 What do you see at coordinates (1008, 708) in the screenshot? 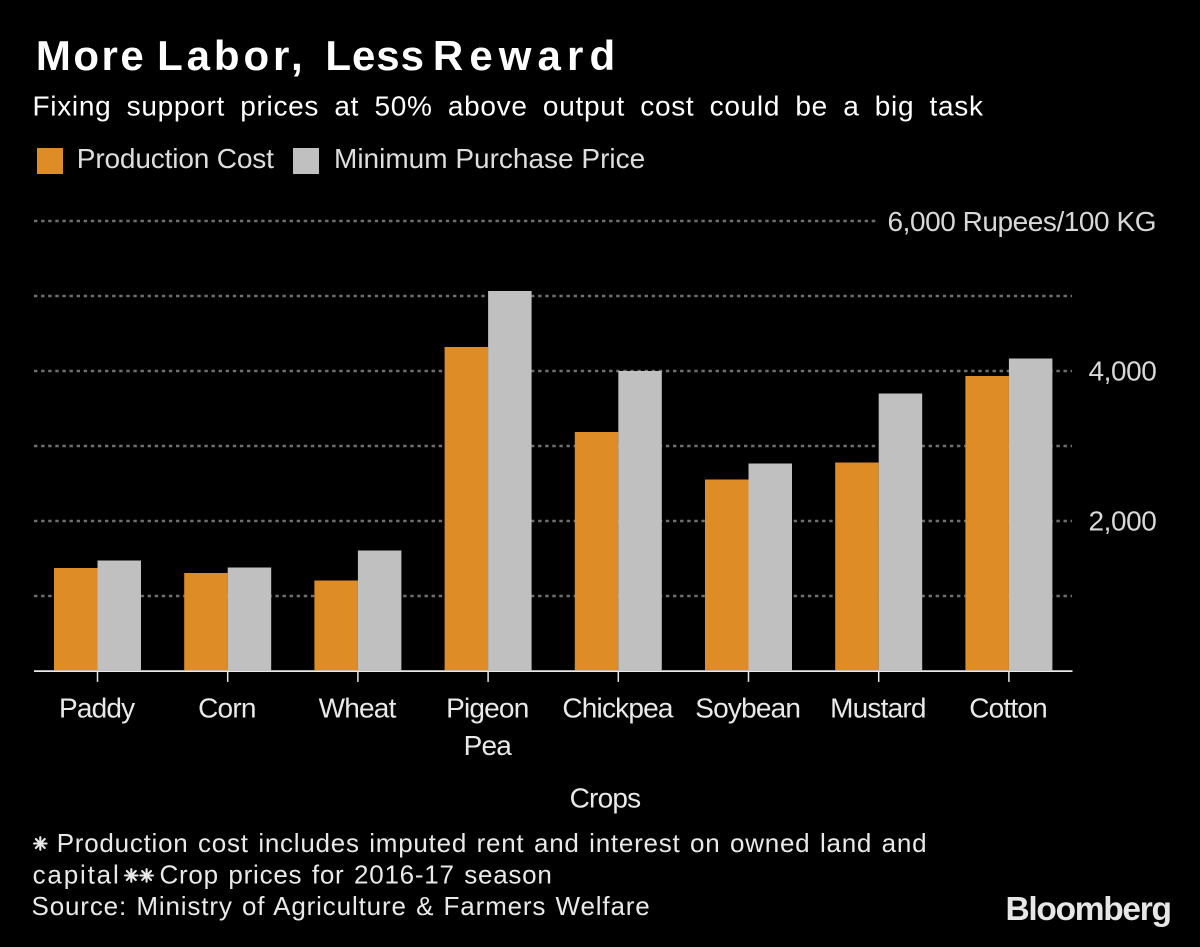
I see `svg-text: Cotton` at bounding box center [1008, 708].